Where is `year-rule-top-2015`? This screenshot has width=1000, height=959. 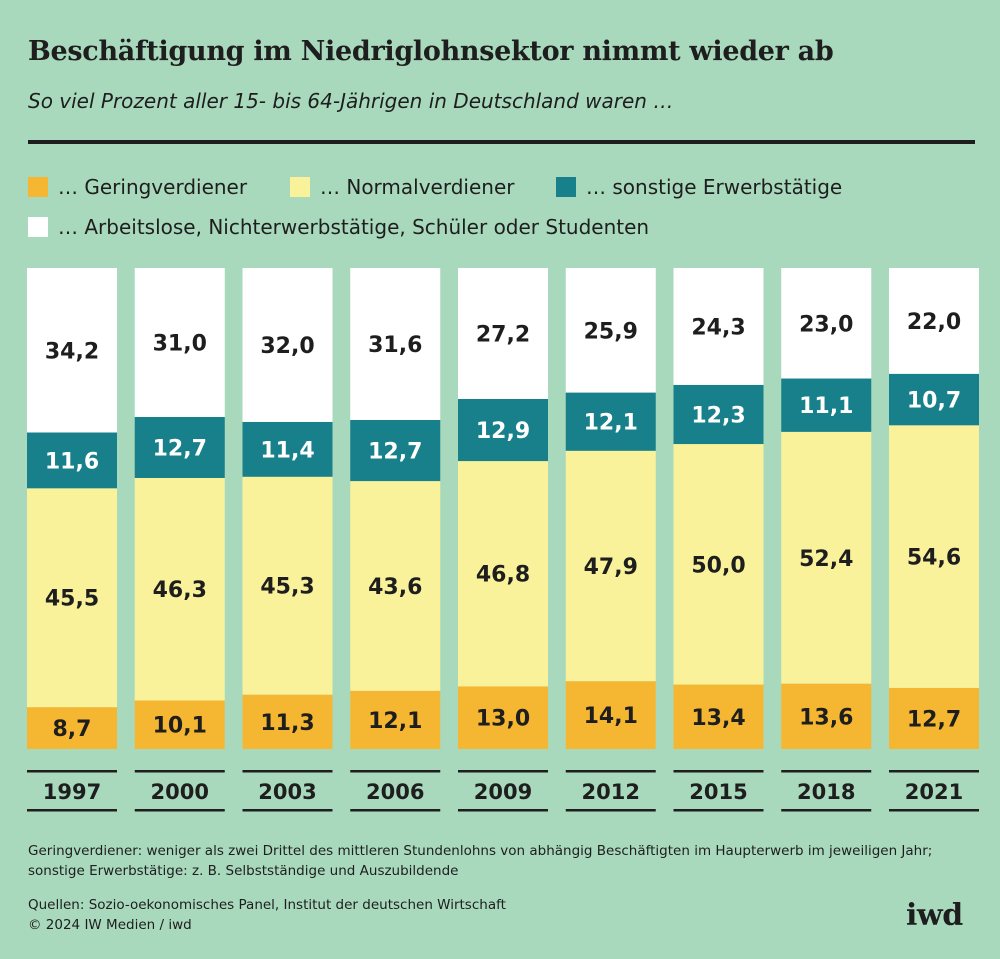
year-rule-top-2015 is located at coordinates (718, 771).